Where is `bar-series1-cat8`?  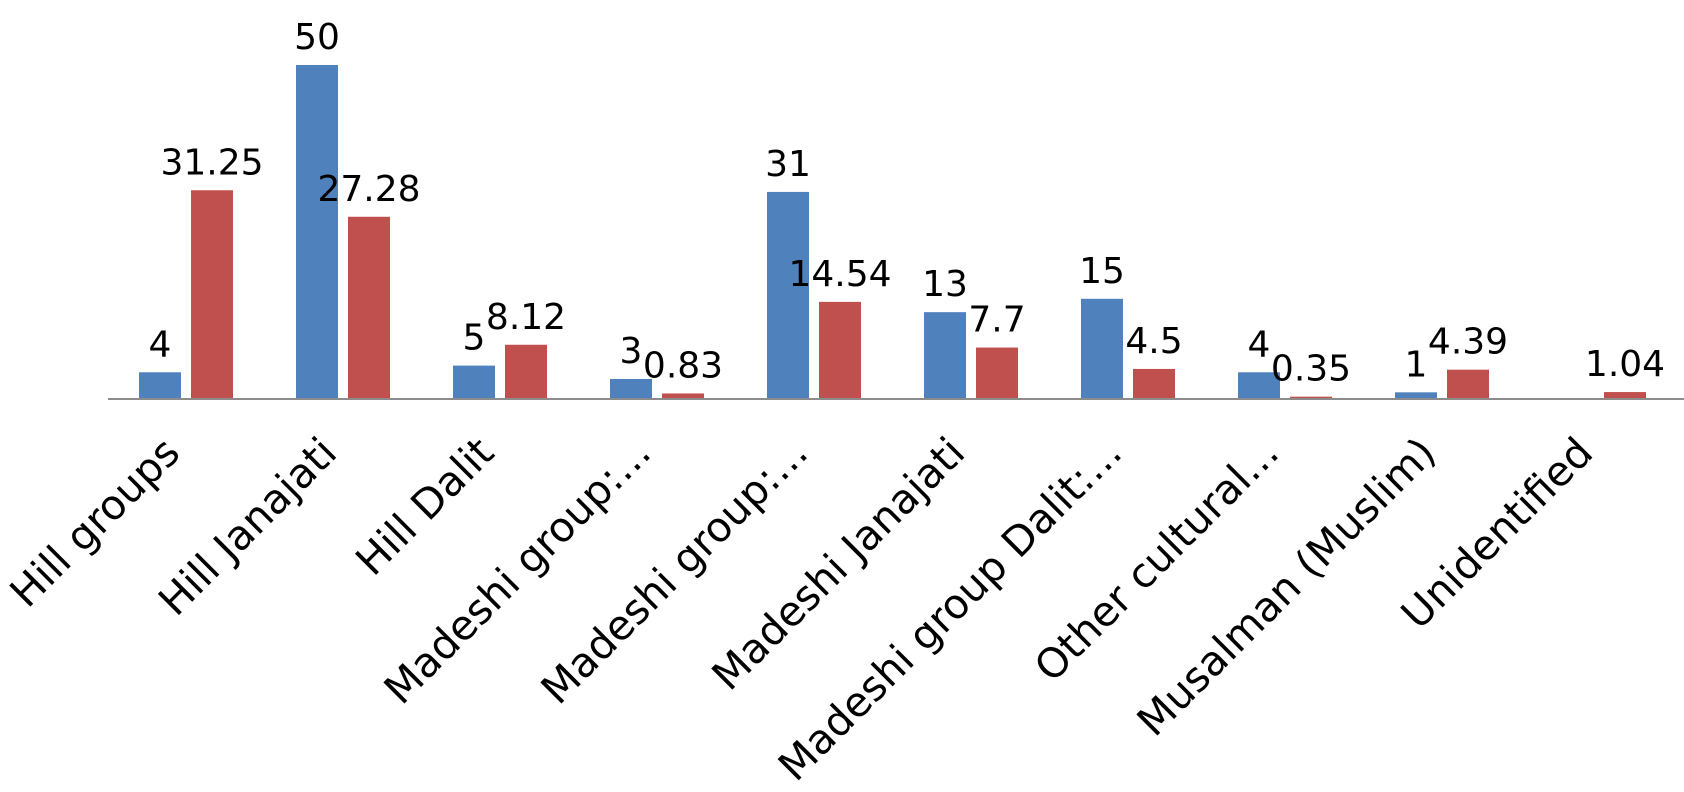
bar-series1-cat8 is located at coordinates (1259, 385).